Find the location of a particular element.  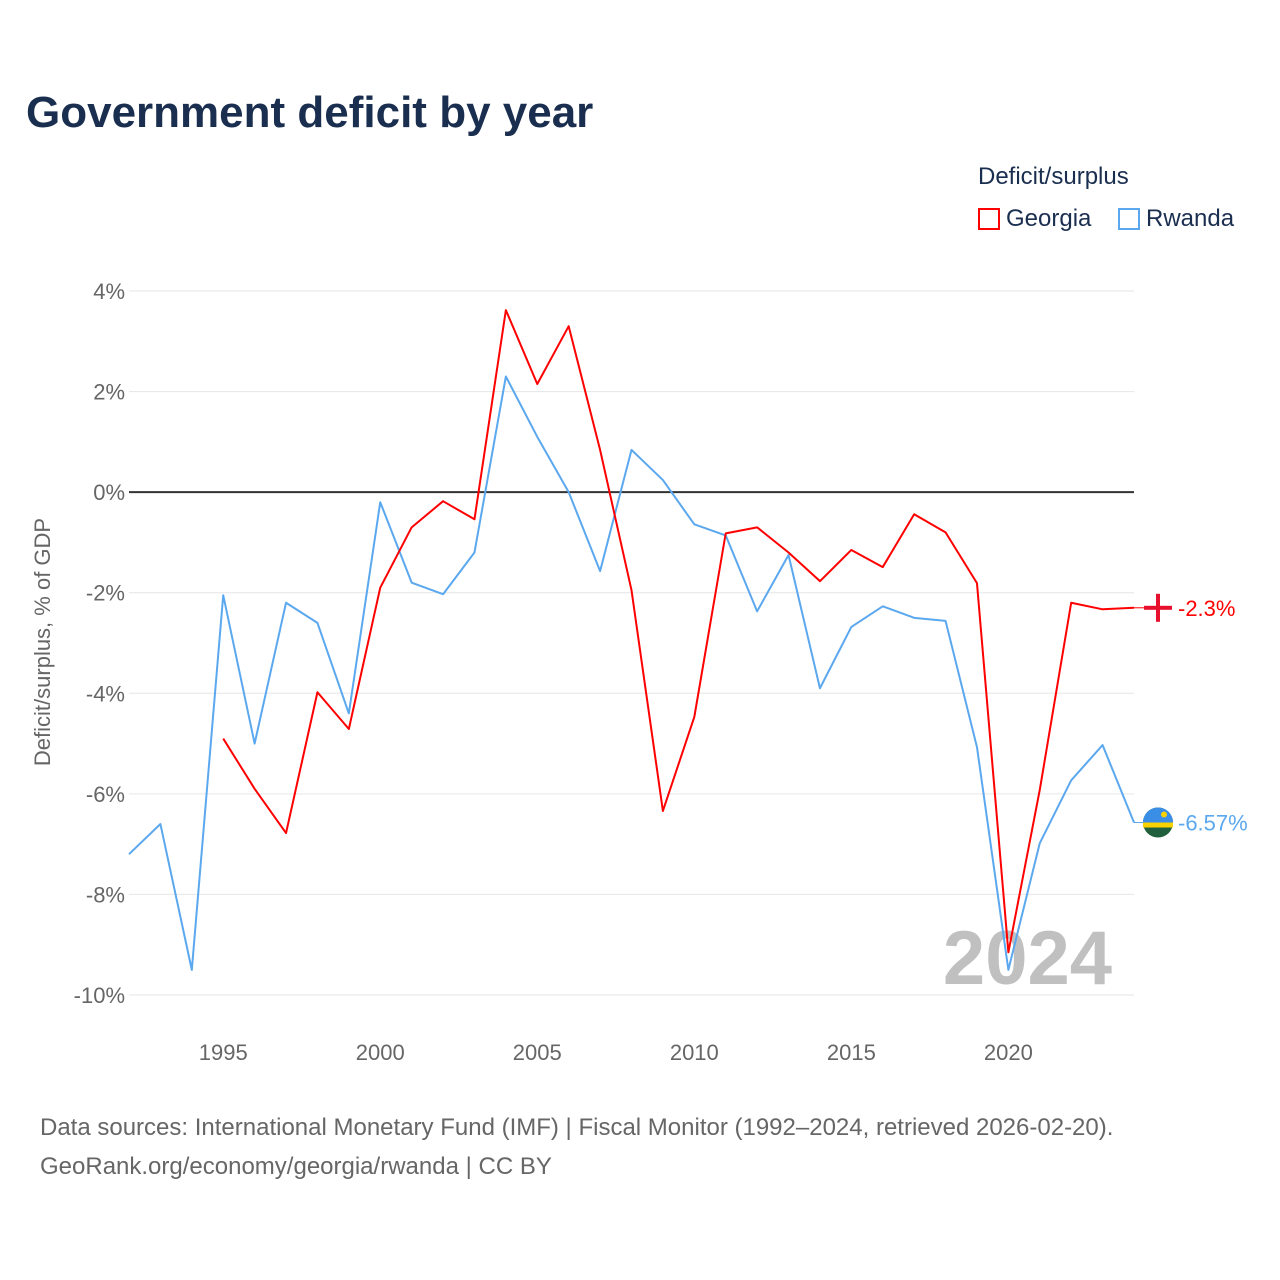

legend-label: Rwanda is located at coordinates (1190, 218).